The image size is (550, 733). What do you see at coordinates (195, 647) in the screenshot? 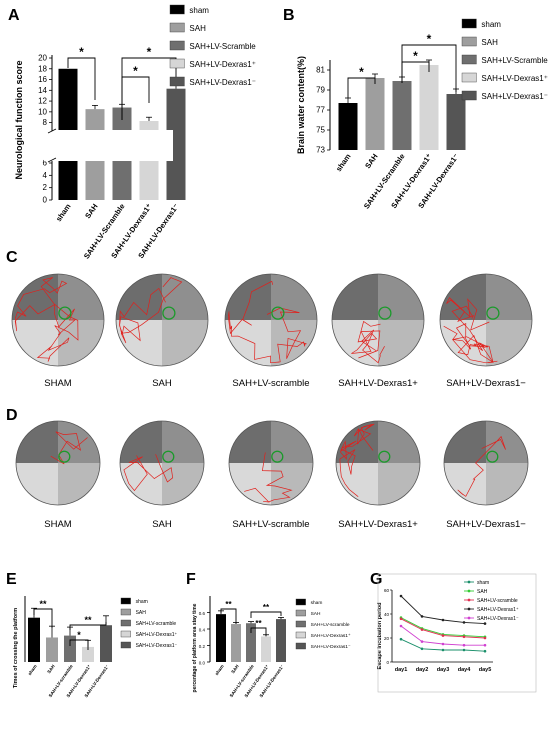
I see `panel-f-ylabel: percentage of platform area stay time` at bounding box center [195, 647].